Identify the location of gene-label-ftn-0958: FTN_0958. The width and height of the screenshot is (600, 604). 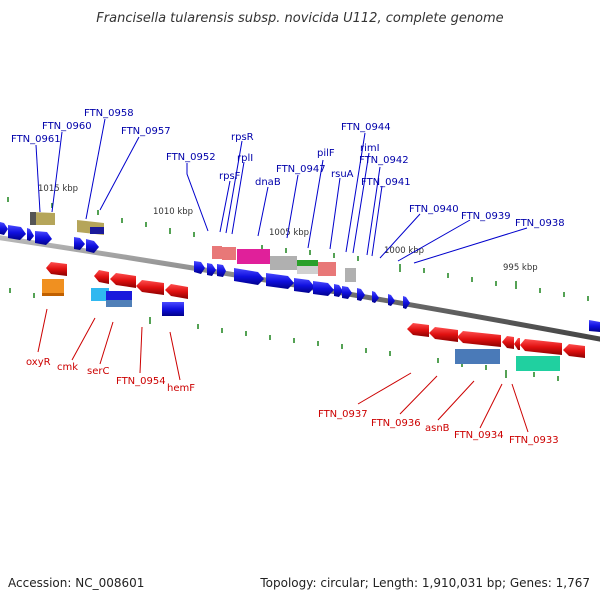
(109, 113).